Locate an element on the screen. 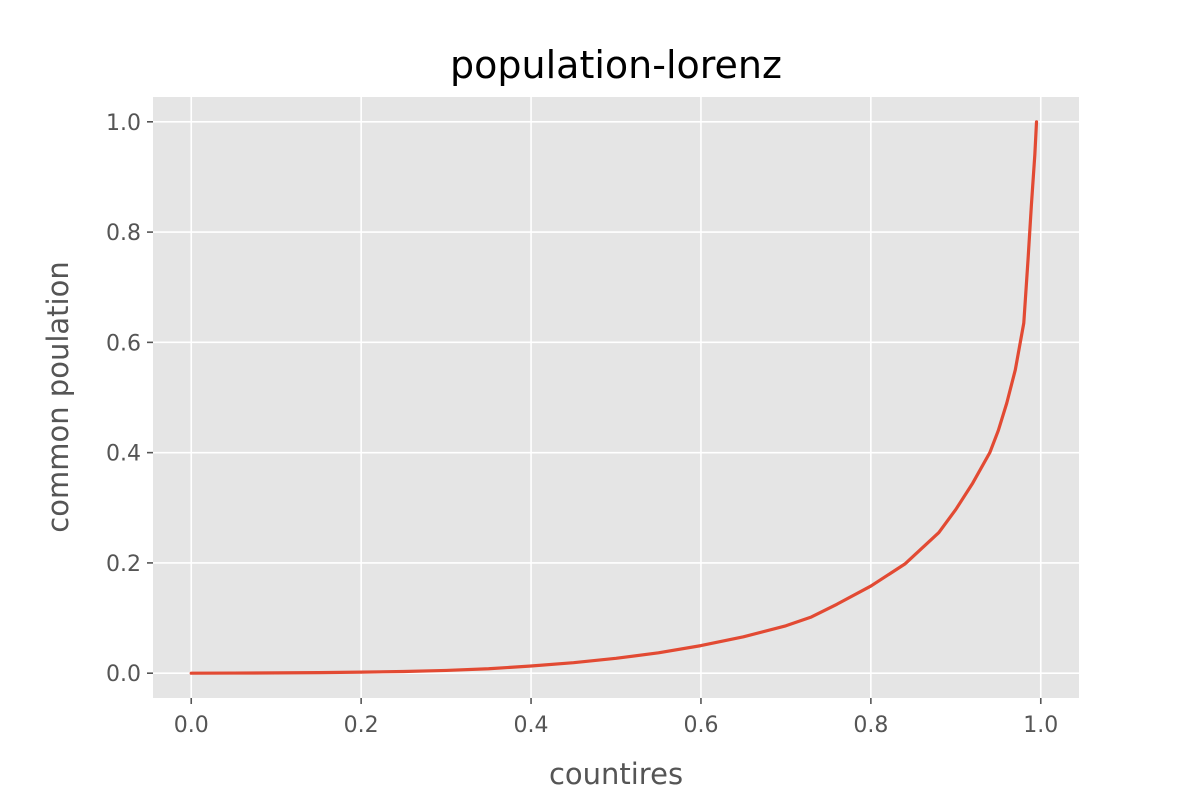  x-tick-label: 0.6 is located at coordinates (700, 725).